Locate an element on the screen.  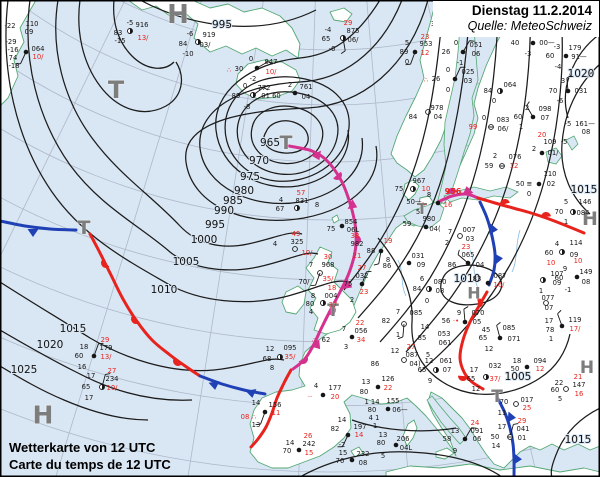
station-value: 070 is located at coordinates (478, 313).